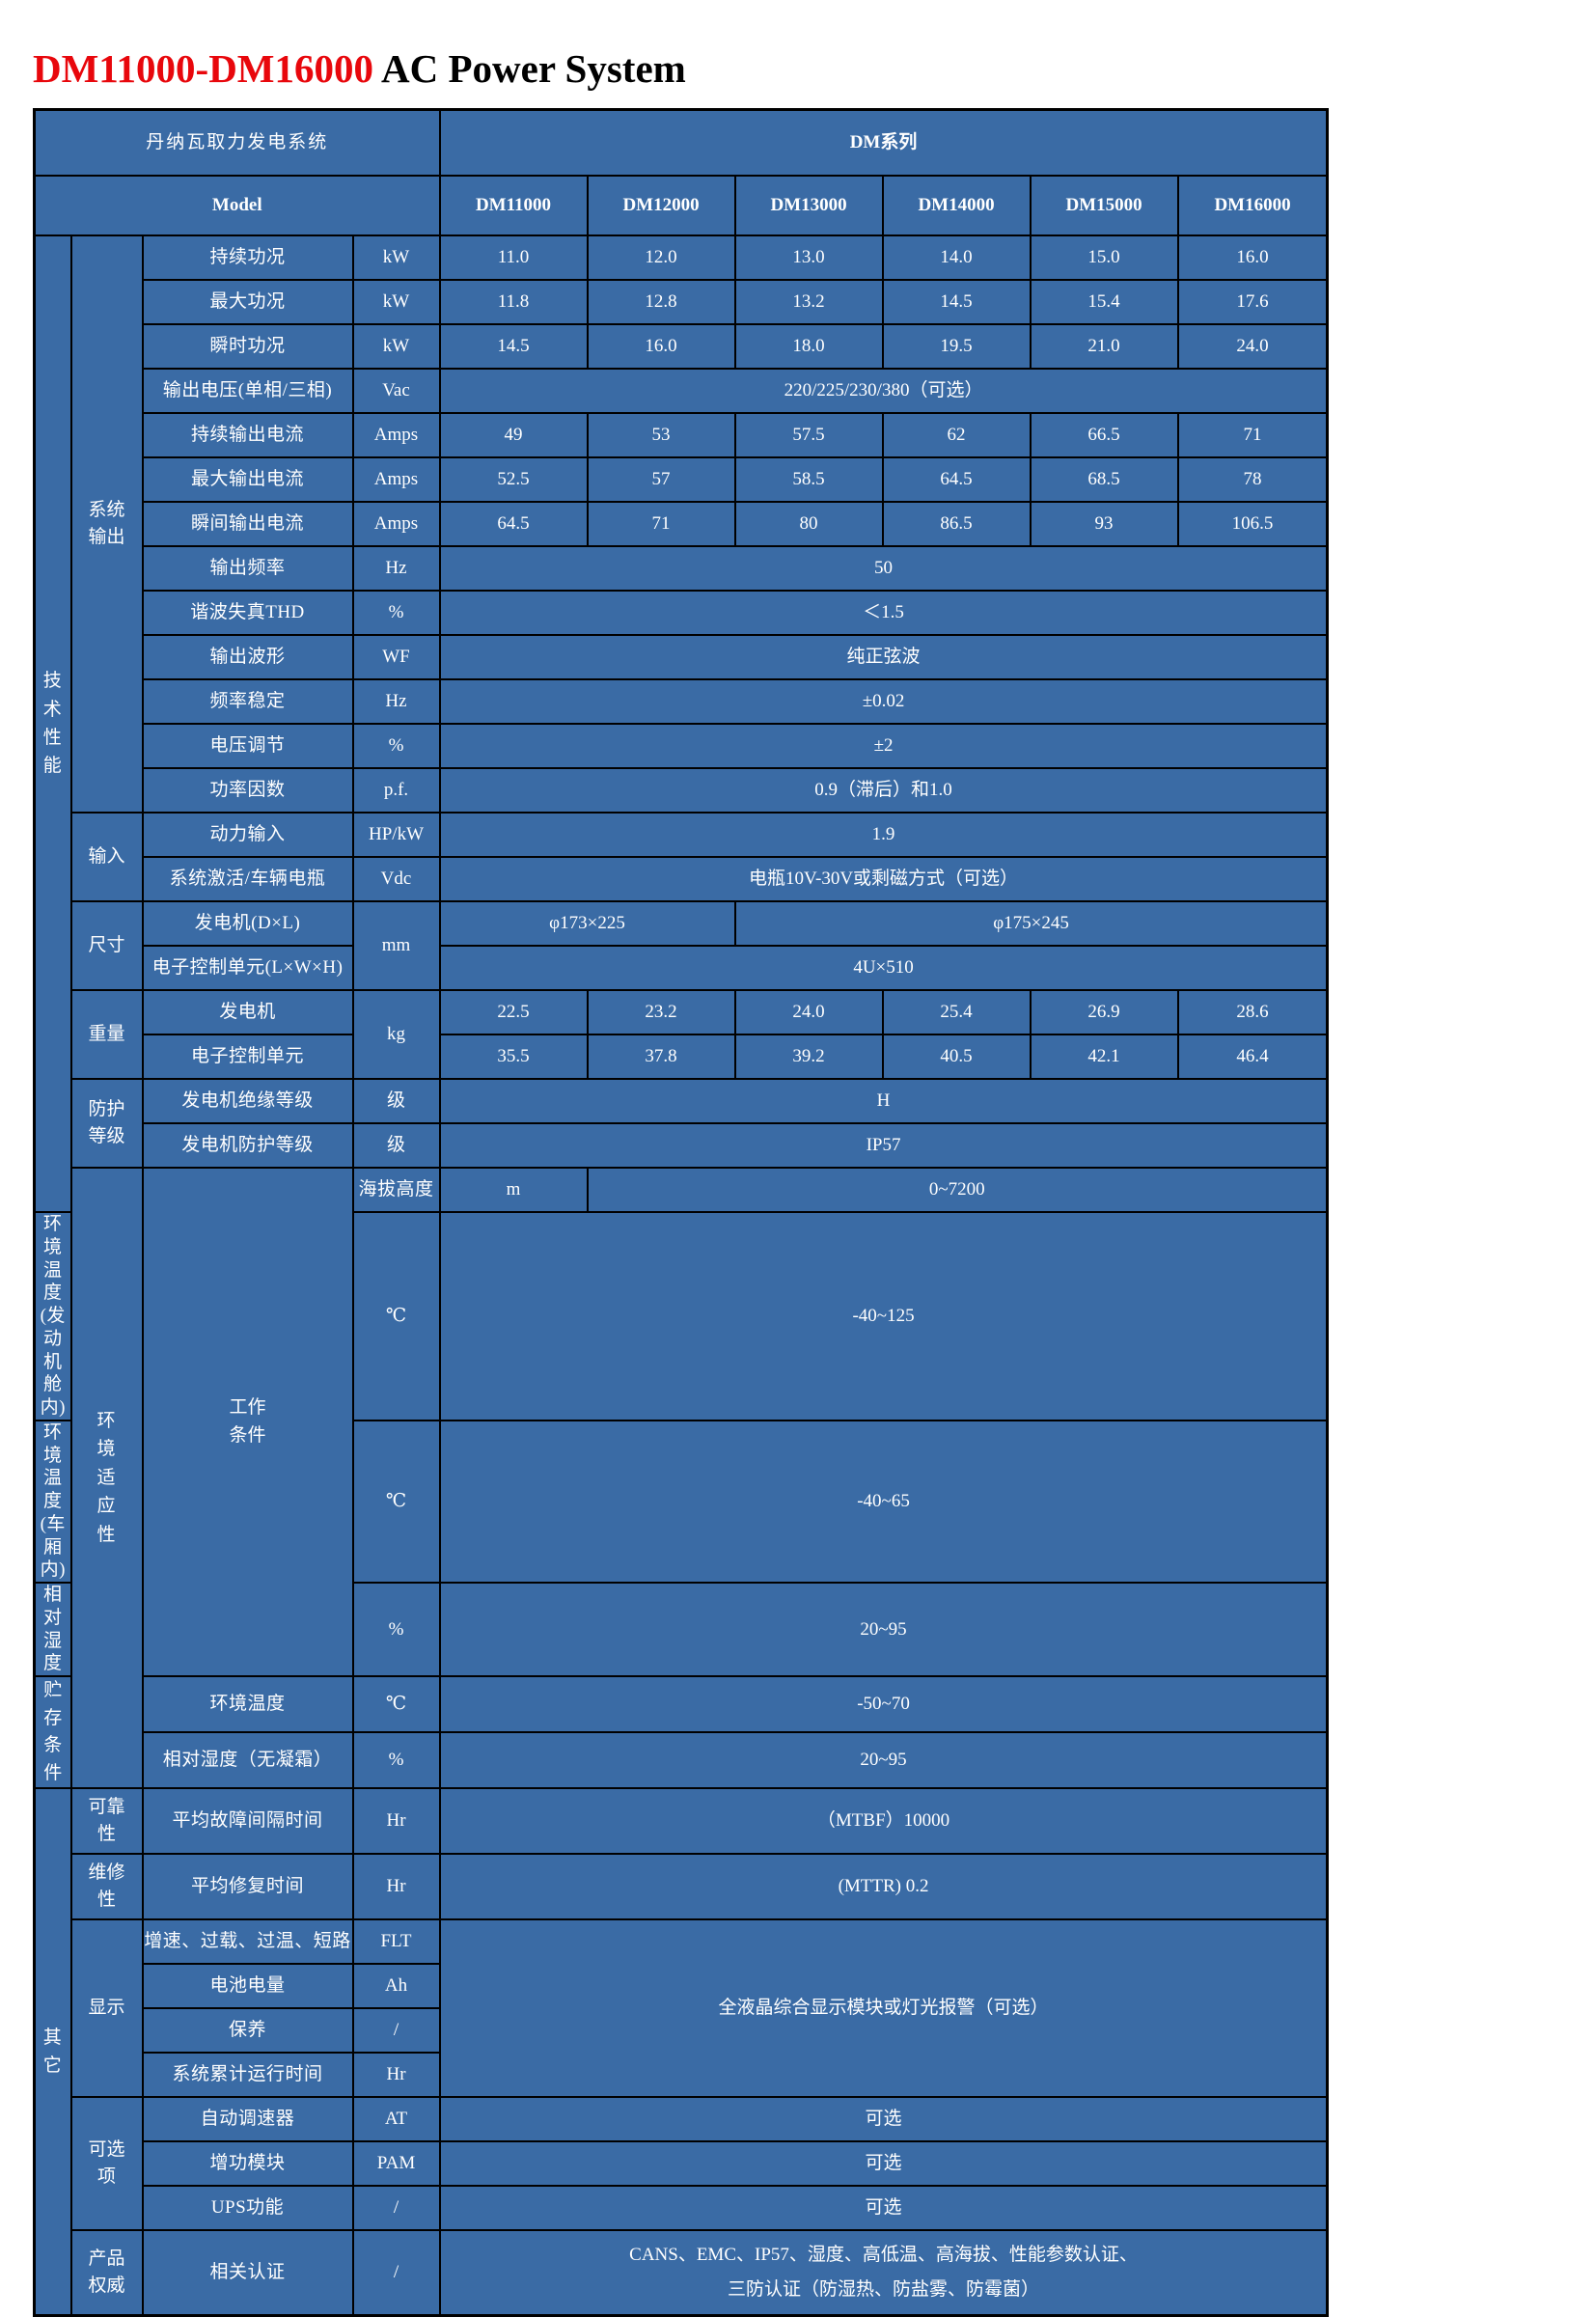 Image resolution: width=1596 pixels, height=2317 pixels. I want to click on table-row-waveform: 输出波形 WF 纯正弦波, so click(682, 657).